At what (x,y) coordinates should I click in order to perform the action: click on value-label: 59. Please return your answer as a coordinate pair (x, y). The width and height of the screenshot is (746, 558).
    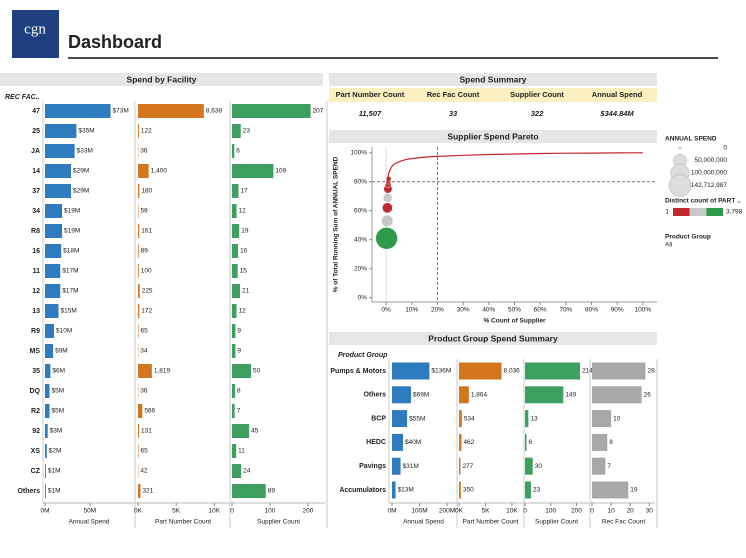
    Looking at the image, I should click on (144, 211).